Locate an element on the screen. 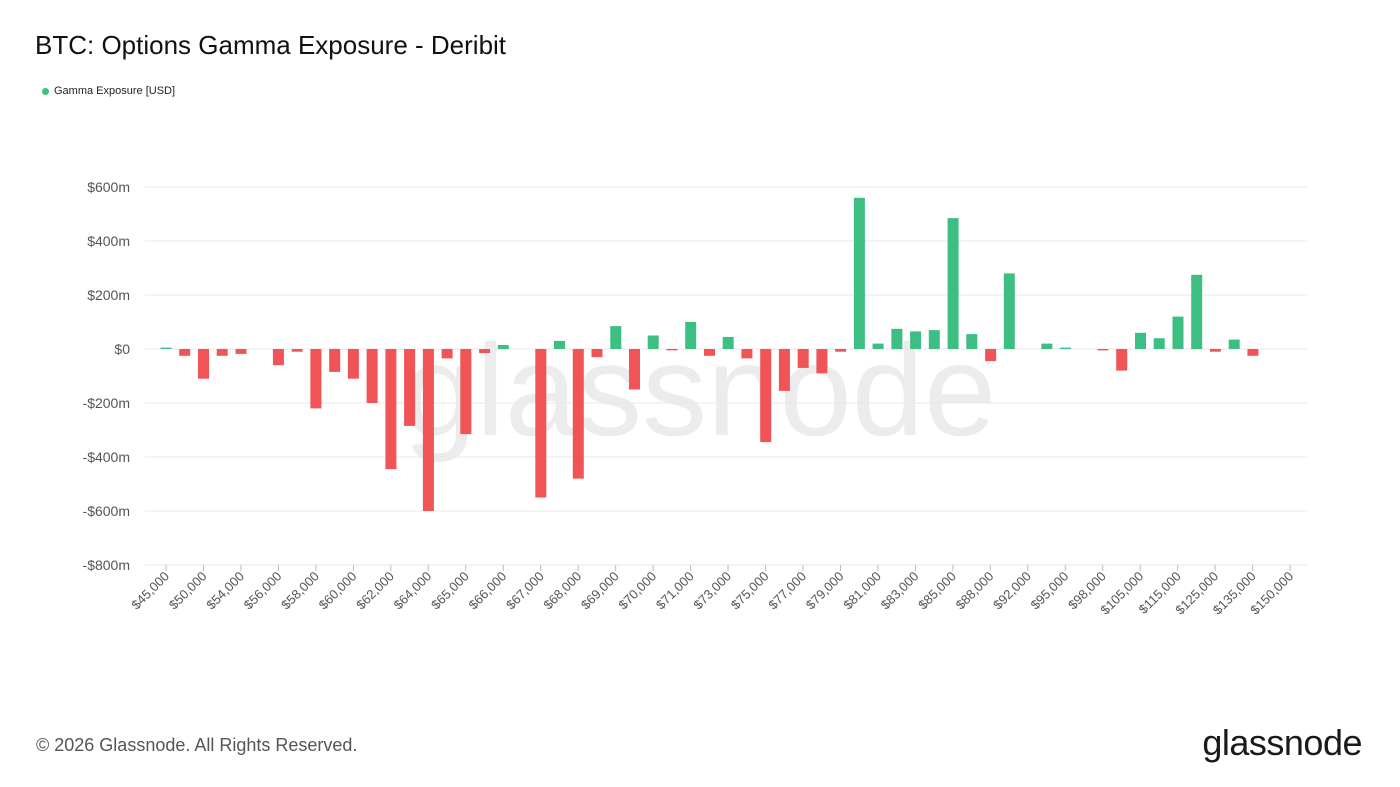 The image size is (1400, 787). x-tick-label: $64,000 is located at coordinates (413, 591).